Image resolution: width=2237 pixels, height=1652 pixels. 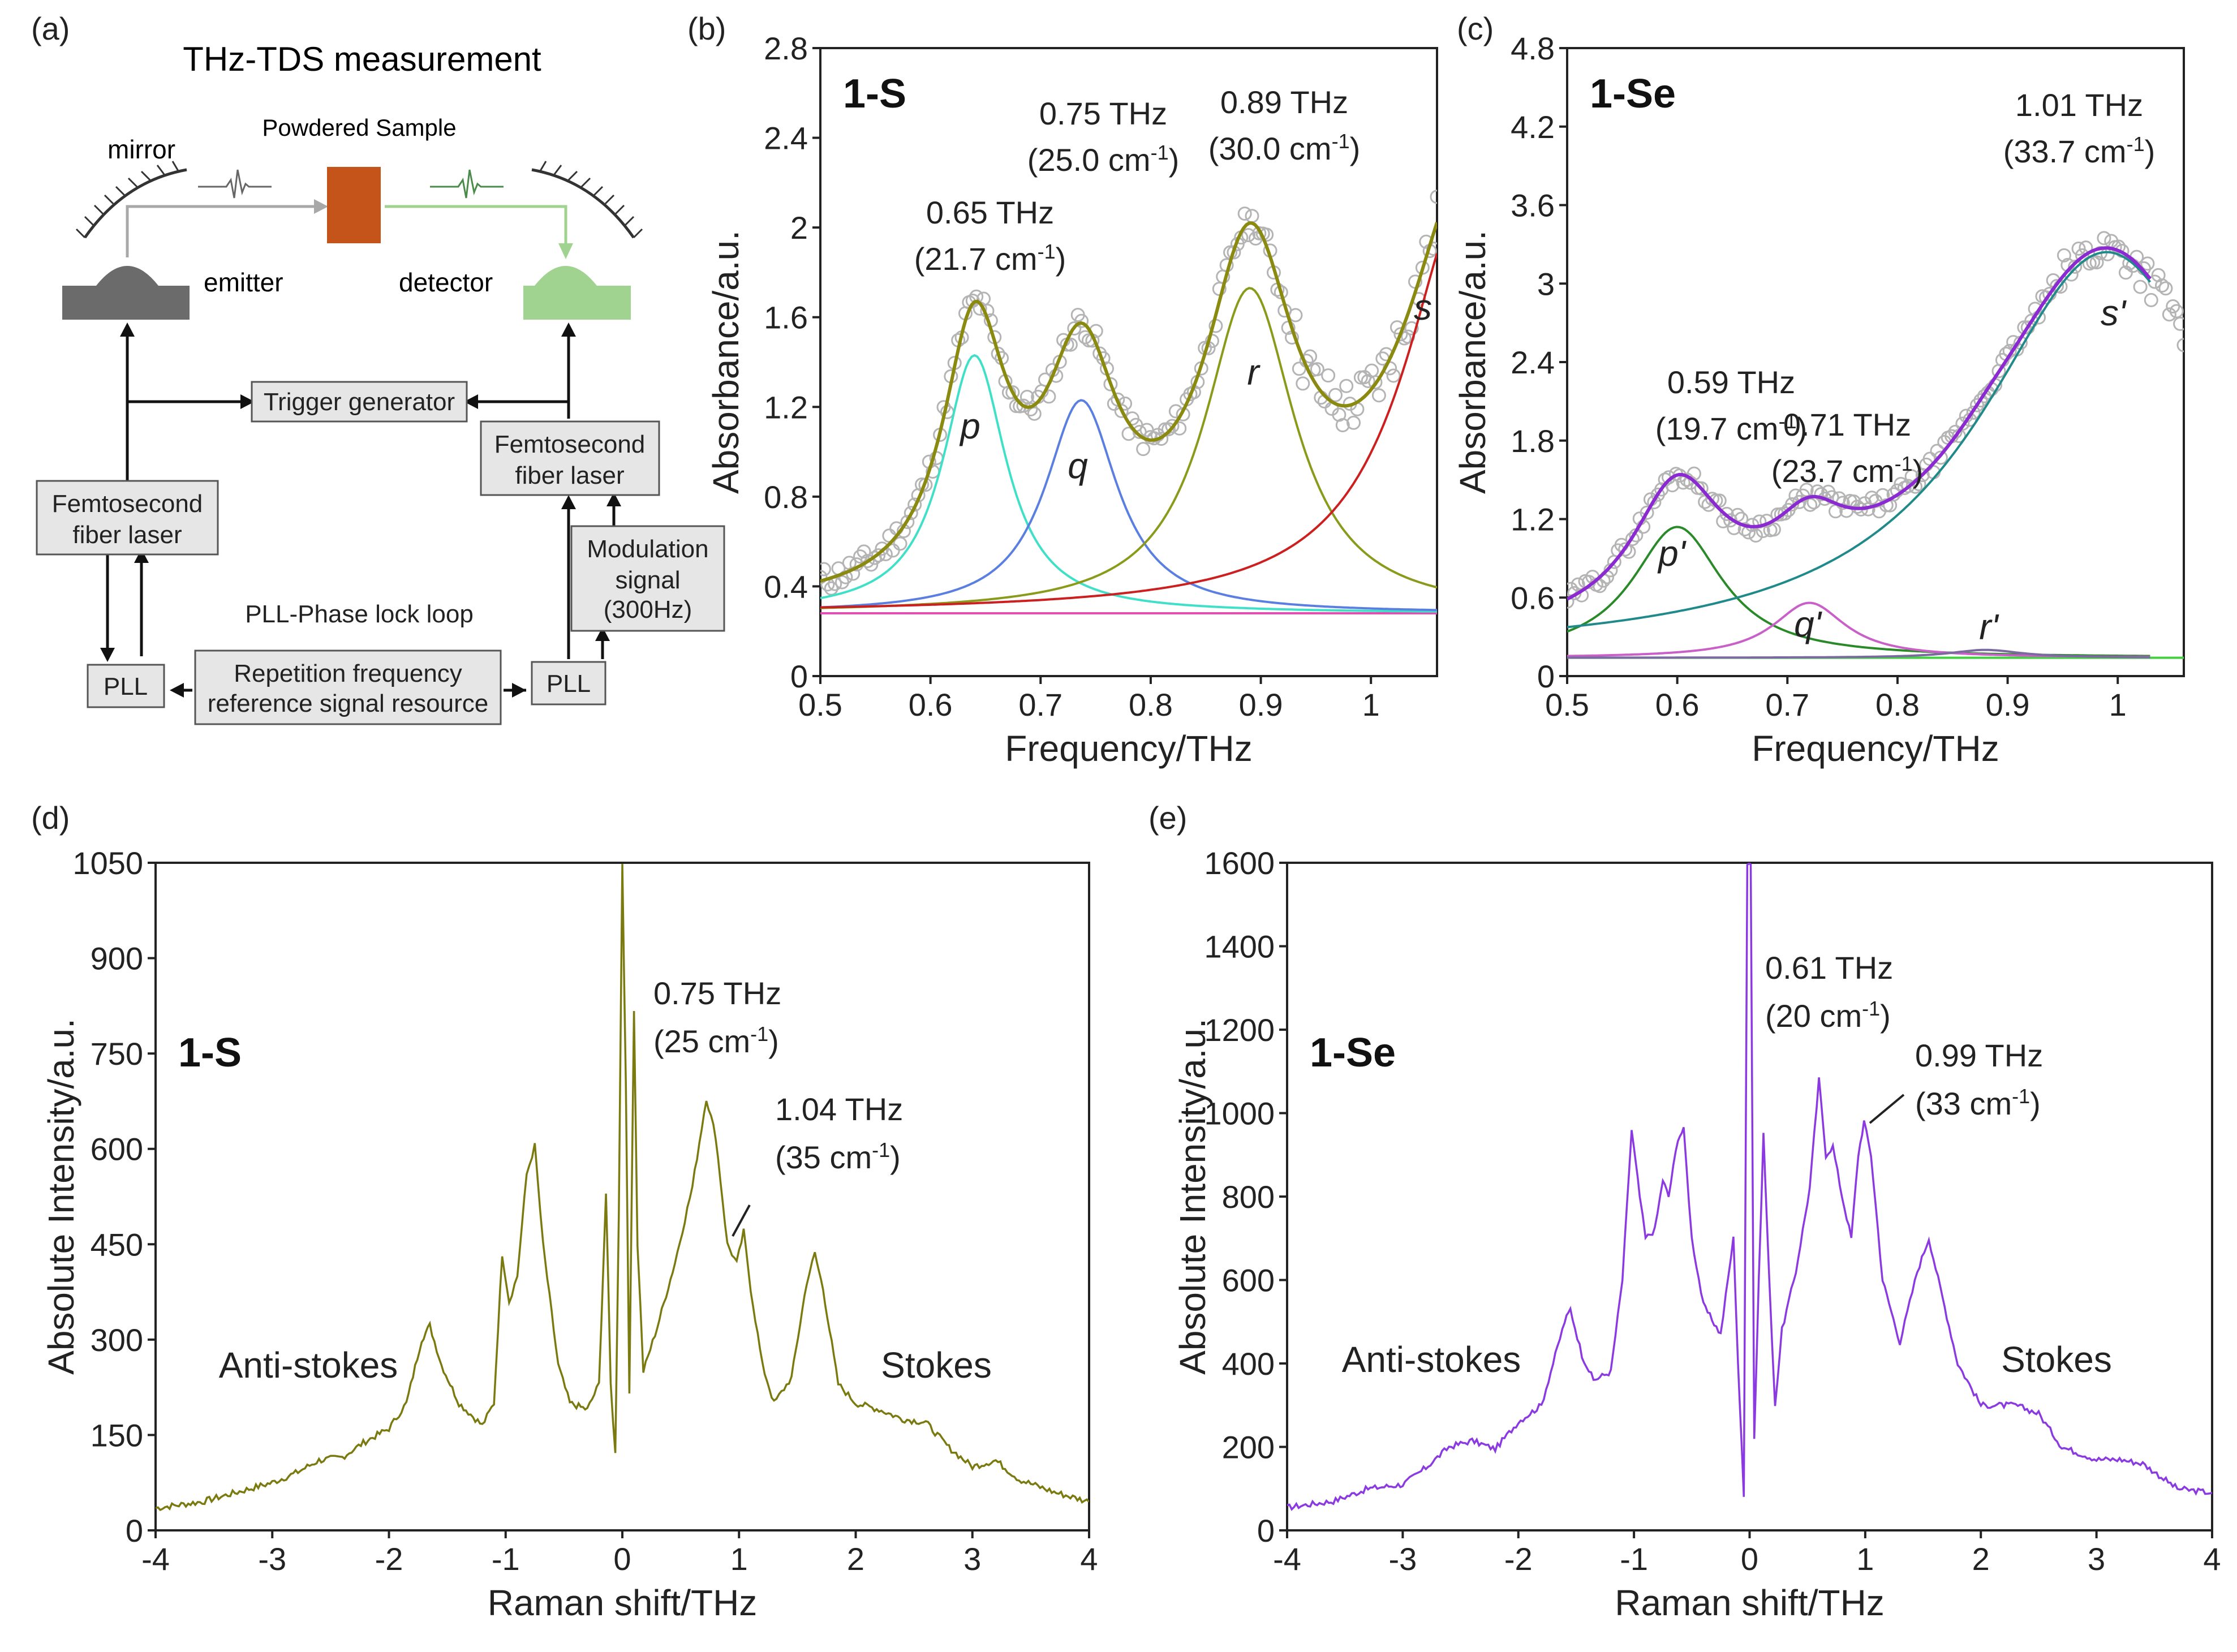 What do you see at coordinates (61, 1196) in the screenshot?
I see `y-axis-label: Absolute Intensity/a.u.` at bounding box center [61, 1196].